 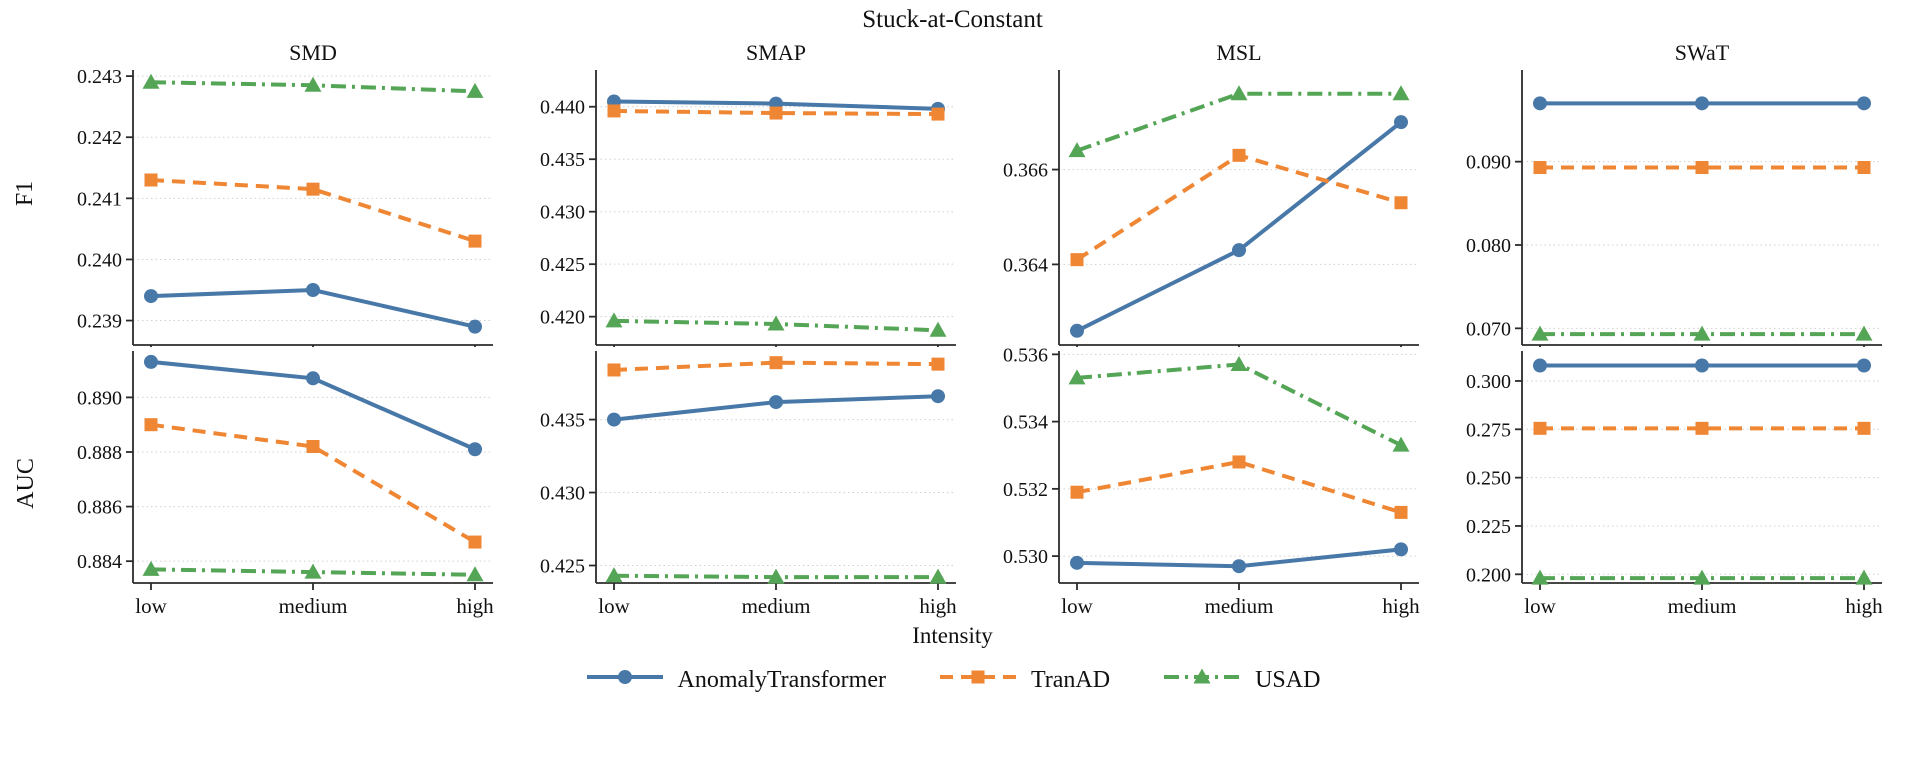 I want to click on legend-item-tranad: TranAD, so click(x=1024, y=680).